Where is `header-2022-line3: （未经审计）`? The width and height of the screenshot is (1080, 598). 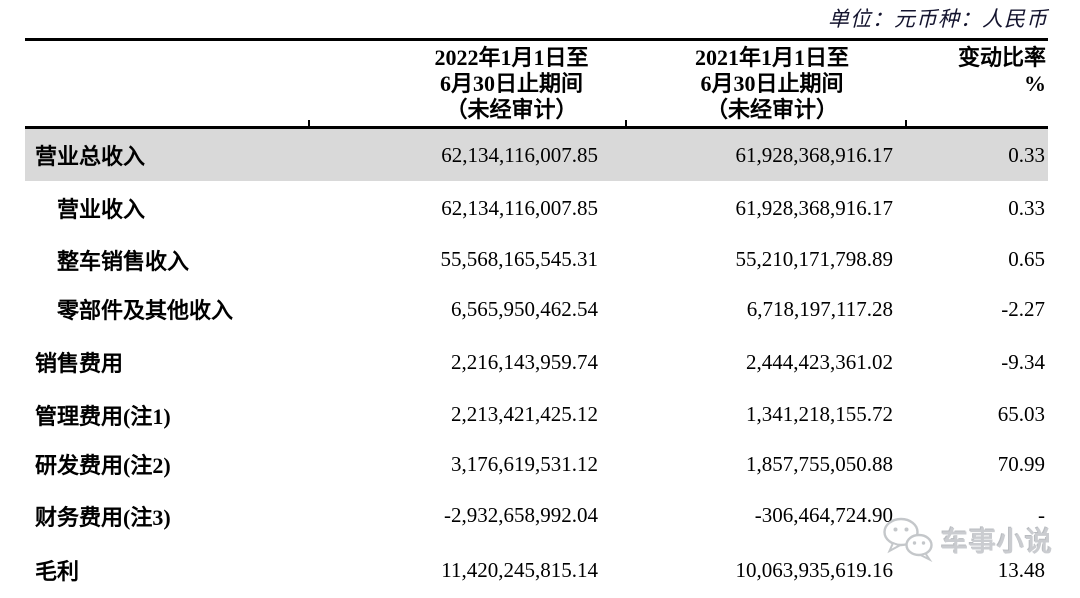
header-2022-line3: （未经审计） is located at coordinates (511, 109).